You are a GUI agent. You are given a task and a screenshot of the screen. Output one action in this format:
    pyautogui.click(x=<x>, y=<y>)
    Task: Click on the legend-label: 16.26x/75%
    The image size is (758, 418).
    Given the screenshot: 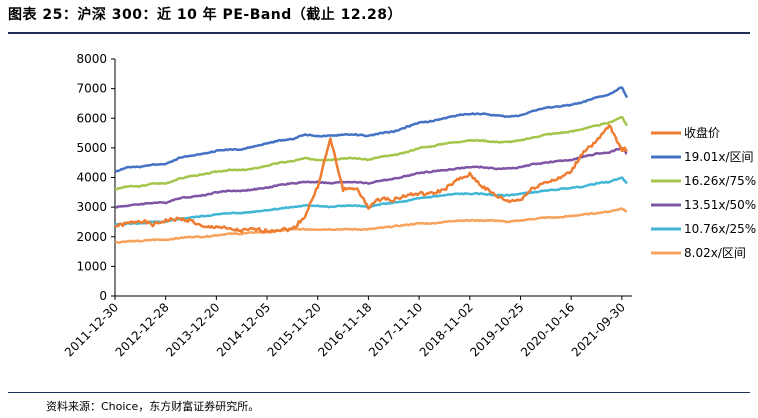 What is the action you would take?
    pyautogui.click(x=720, y=181)
    